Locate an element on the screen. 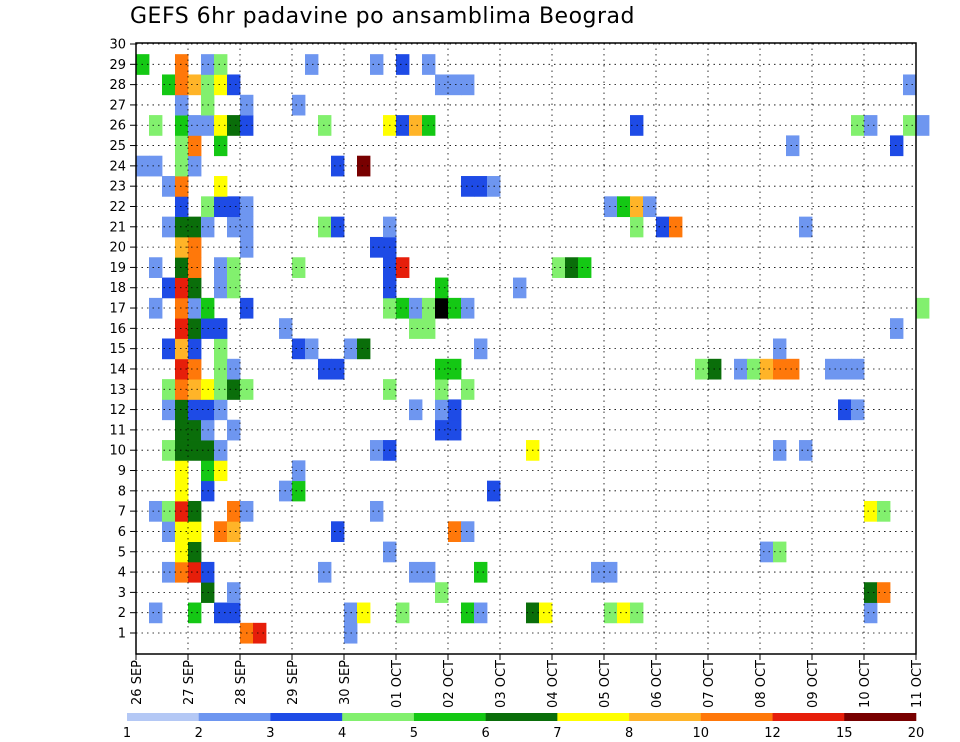  y-tick-label: 3 is located at coordinates (122, 593).